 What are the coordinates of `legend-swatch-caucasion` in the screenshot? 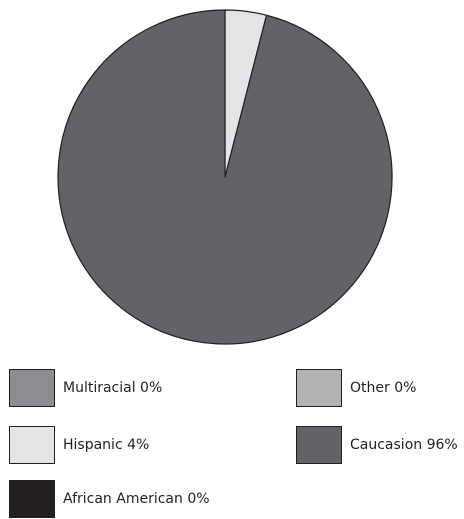 It's located at (319, 445).